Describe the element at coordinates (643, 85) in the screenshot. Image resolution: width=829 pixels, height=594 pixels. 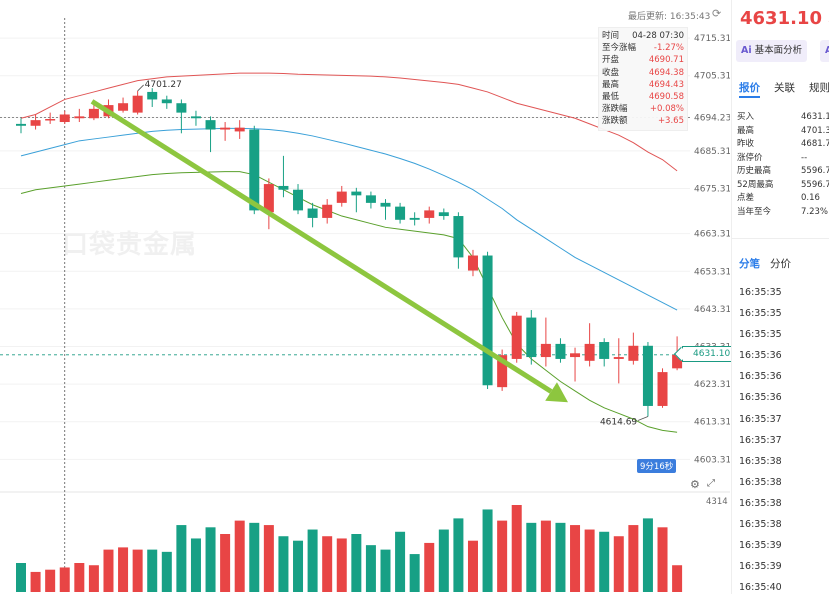
I see `info-row: 最高 4694.43` at that location.